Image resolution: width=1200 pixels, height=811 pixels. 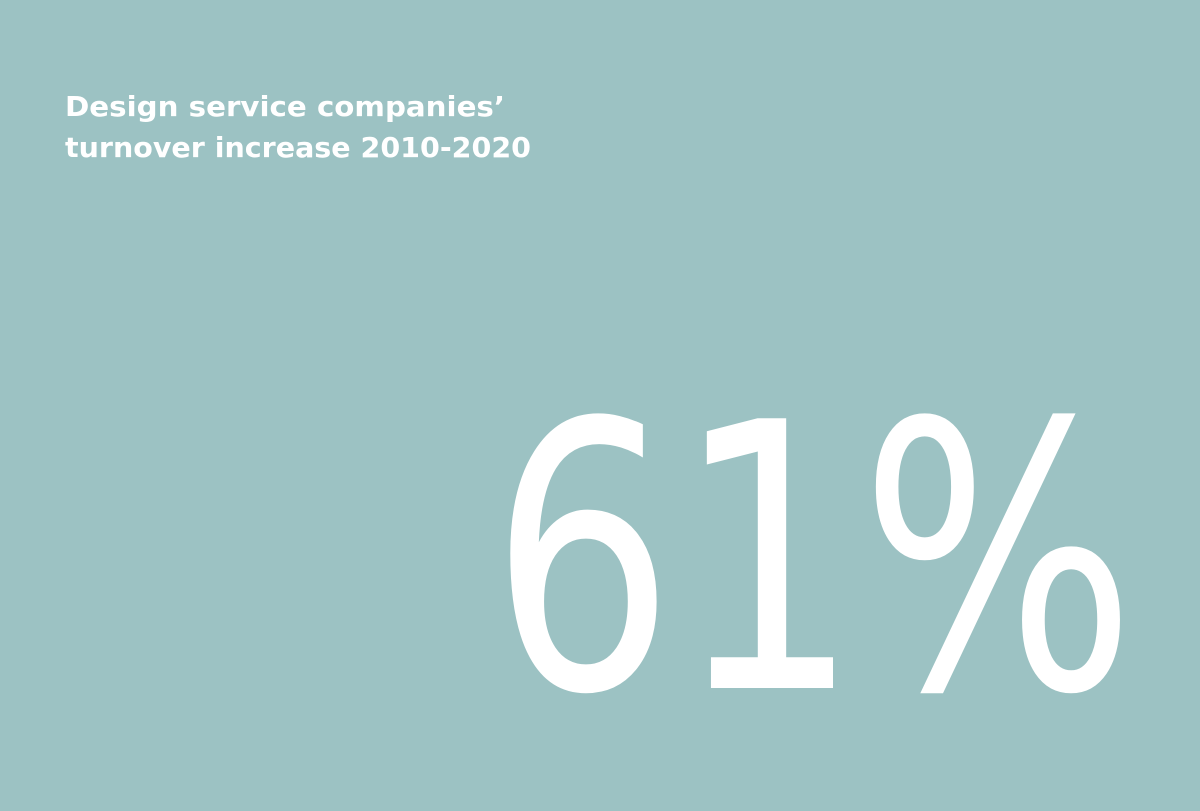 I want to click on title-line: turnover increase 2010-2020, so click(x=298, y=147).